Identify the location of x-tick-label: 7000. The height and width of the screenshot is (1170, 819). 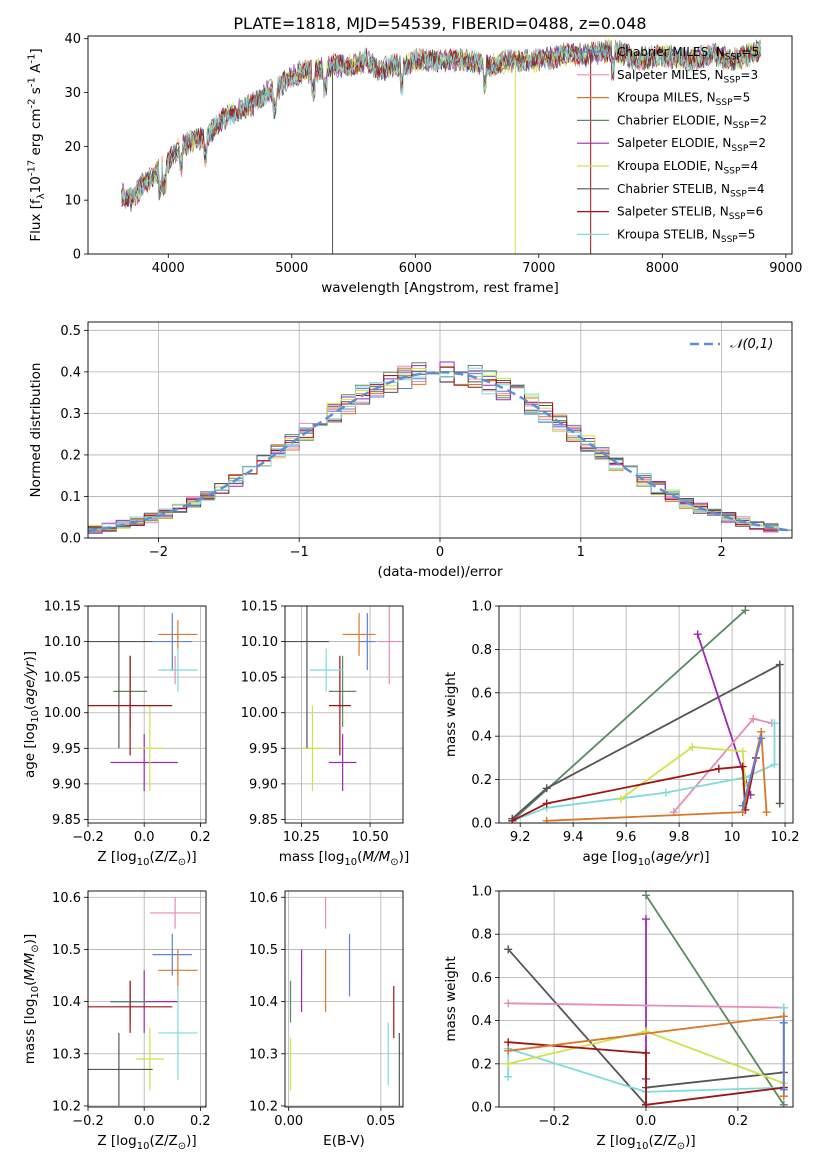
(538, 268).